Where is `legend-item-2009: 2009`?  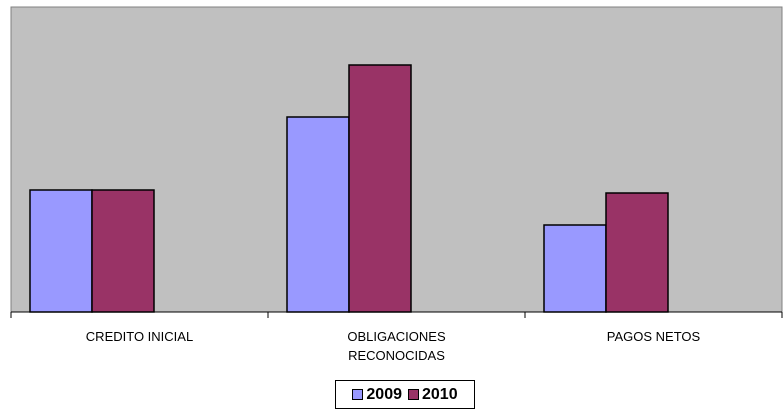
legend-item-2009: 2009 is located at coordinates (377, 395).